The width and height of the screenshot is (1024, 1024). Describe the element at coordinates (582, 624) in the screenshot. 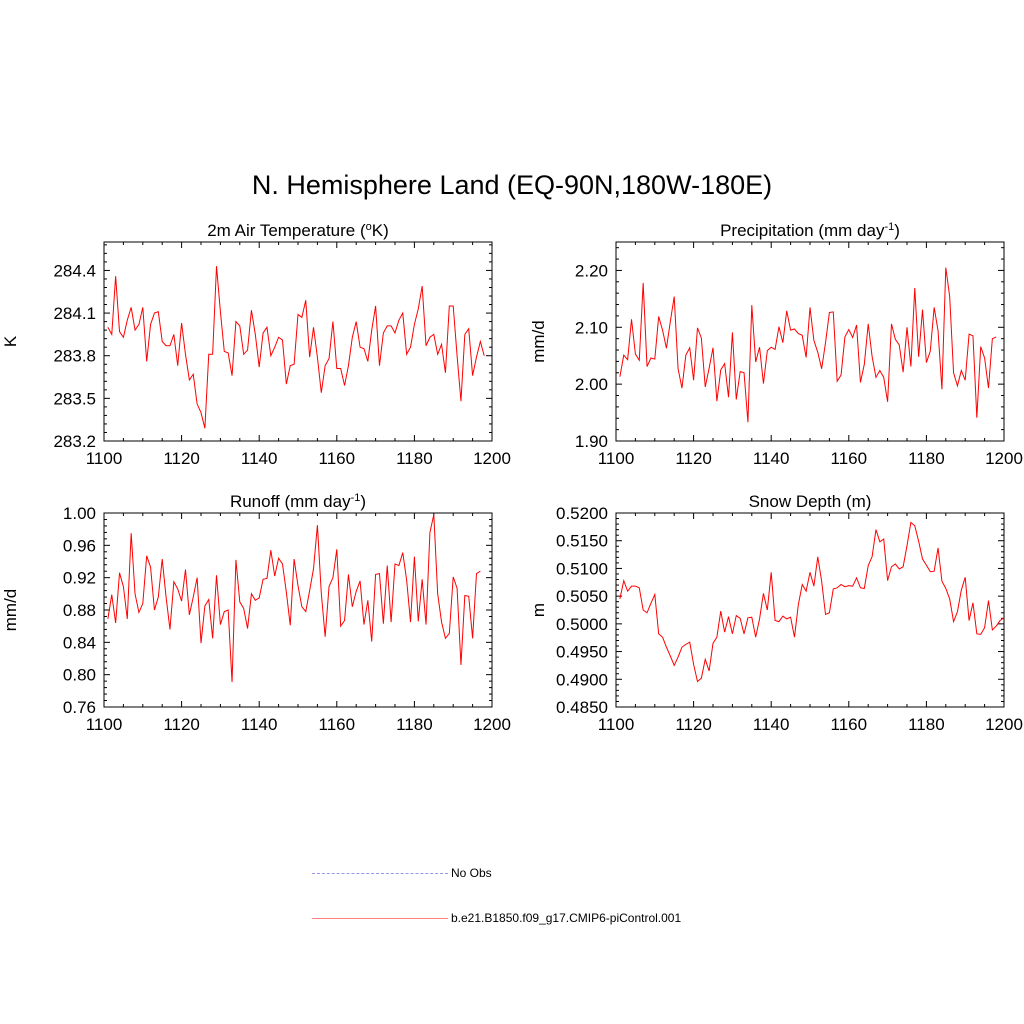

I see `y-tick-label: 0.5000` at that location.